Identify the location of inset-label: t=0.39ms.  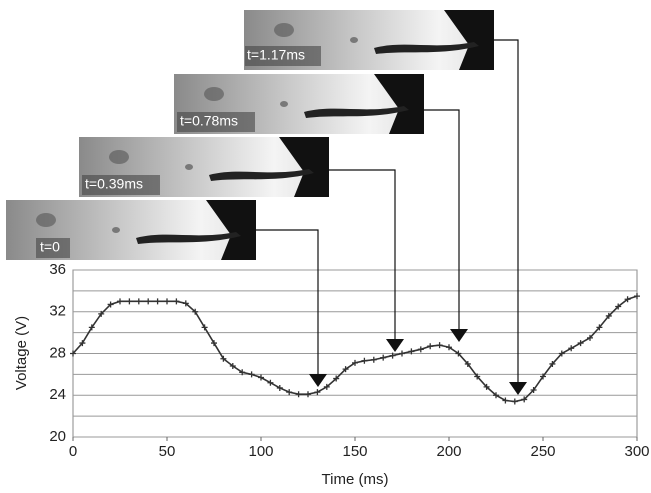
(114, 184).